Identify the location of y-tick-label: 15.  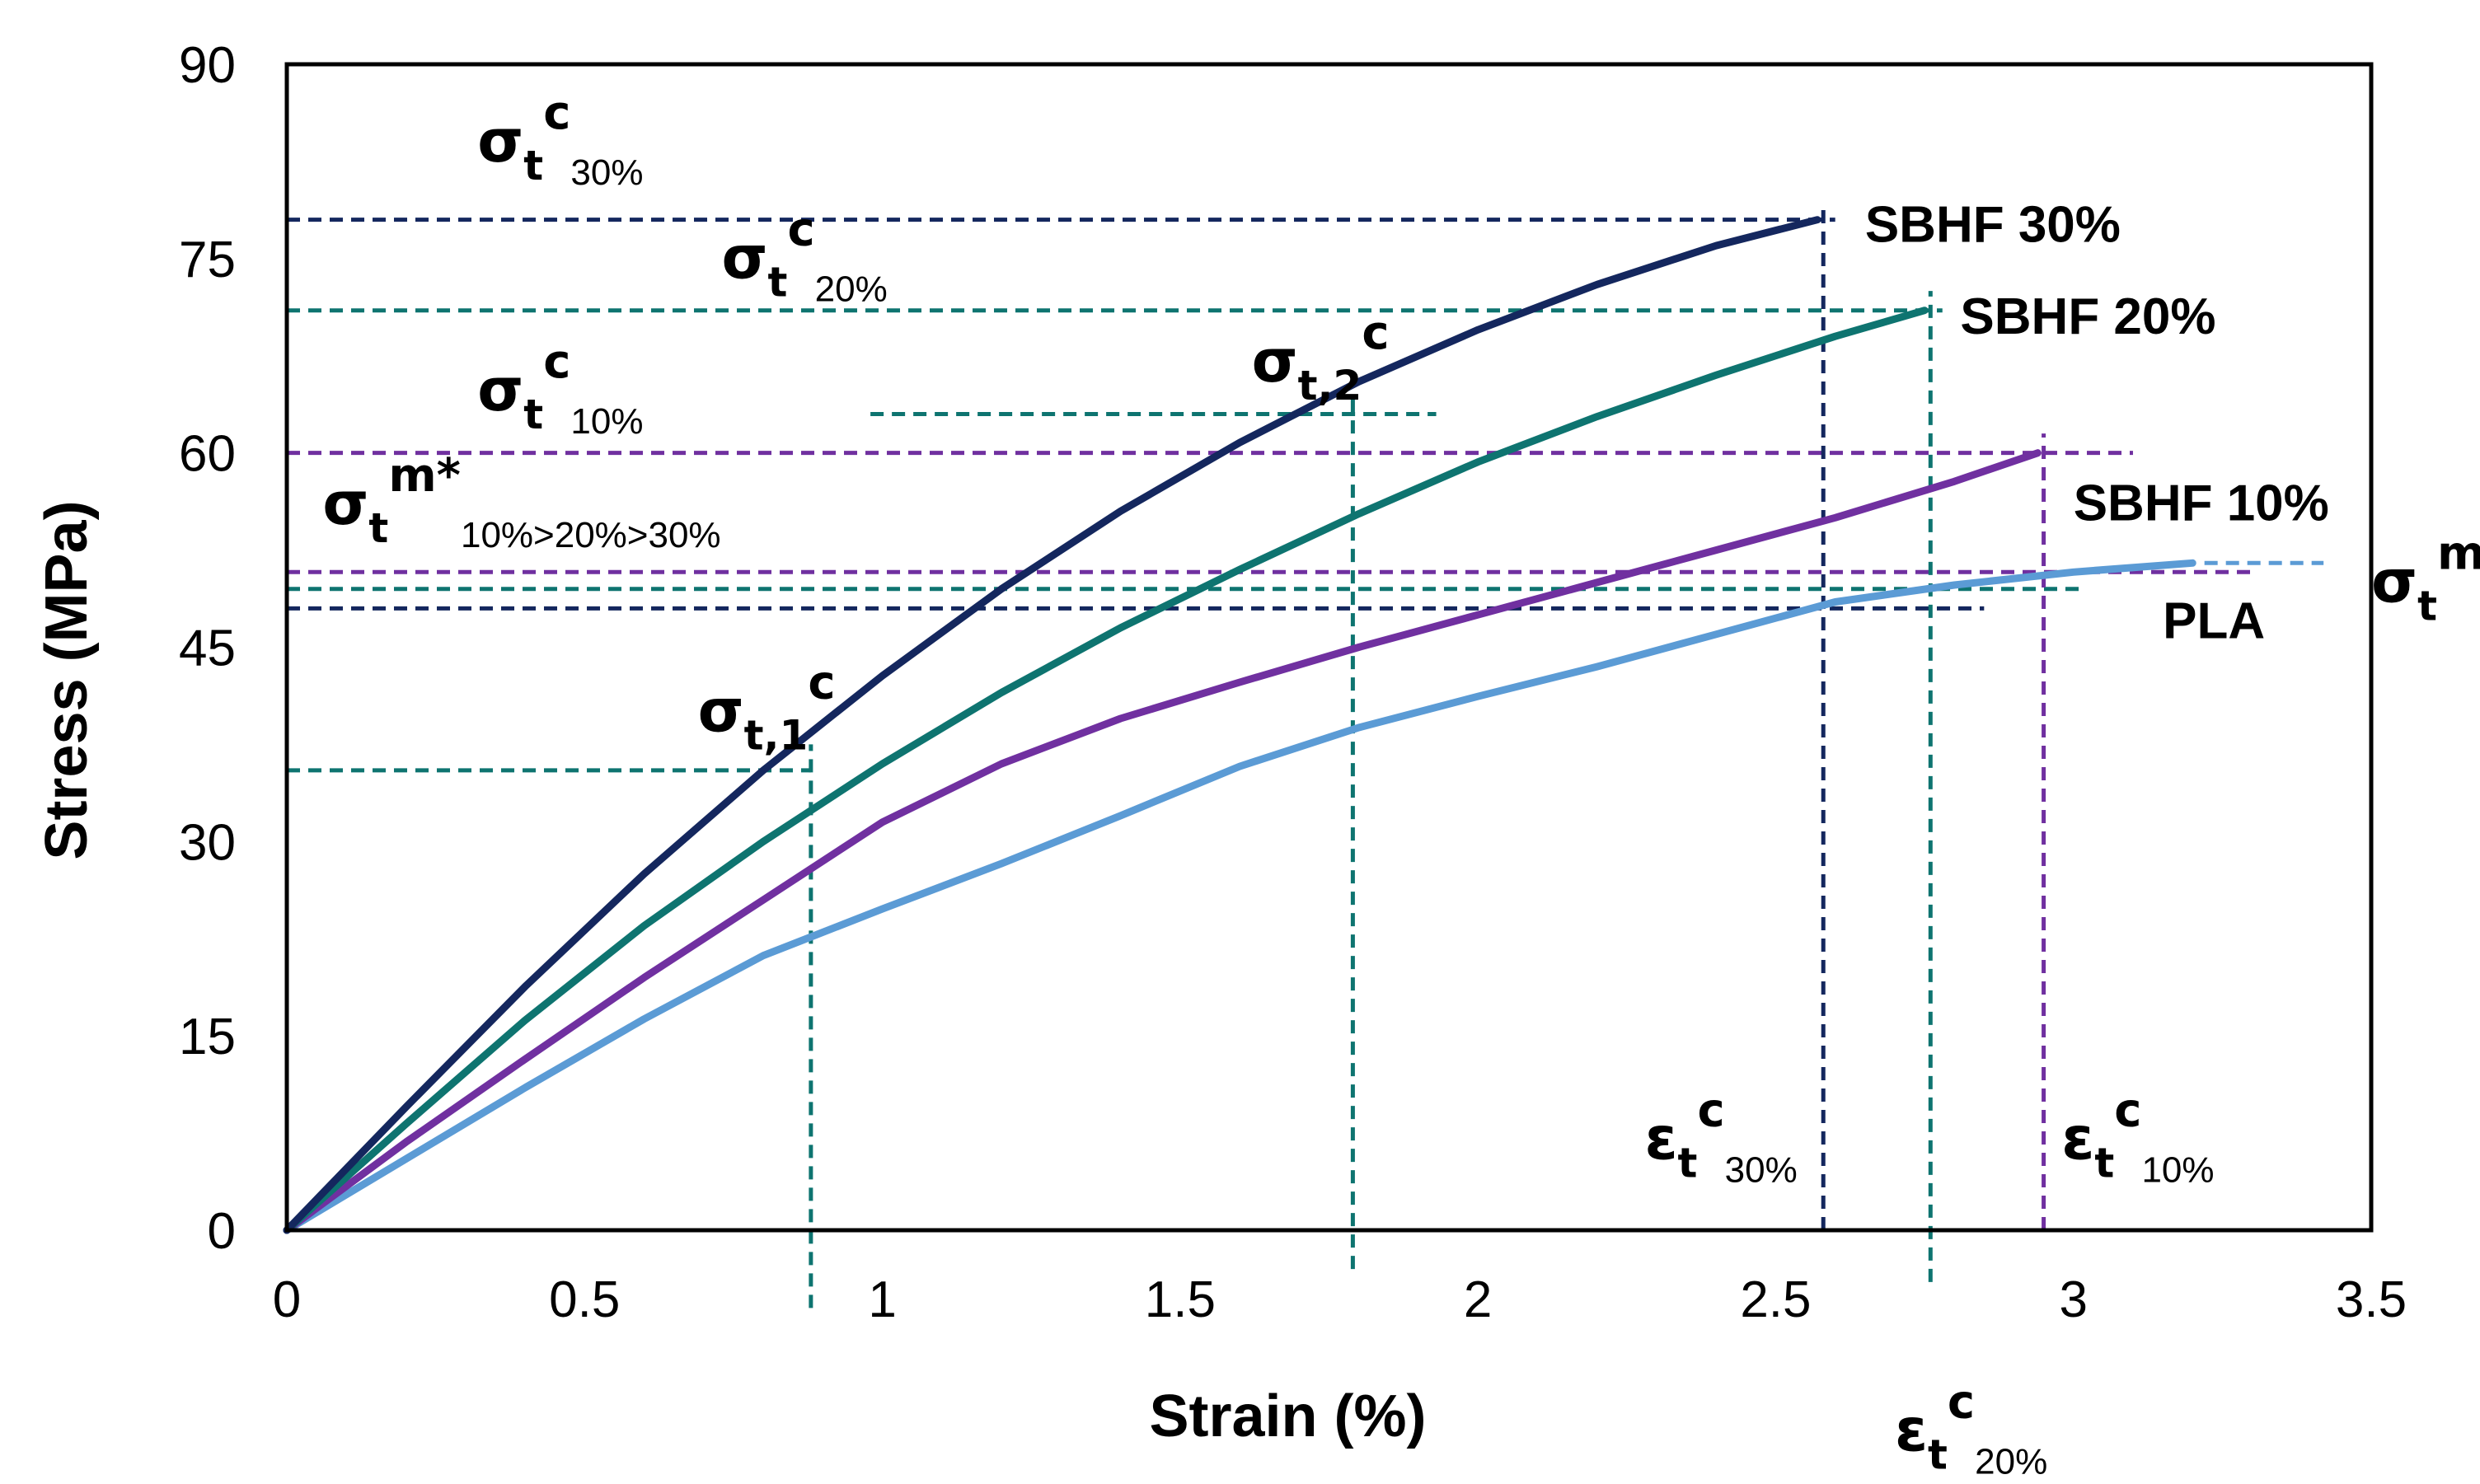
(207, 1037).